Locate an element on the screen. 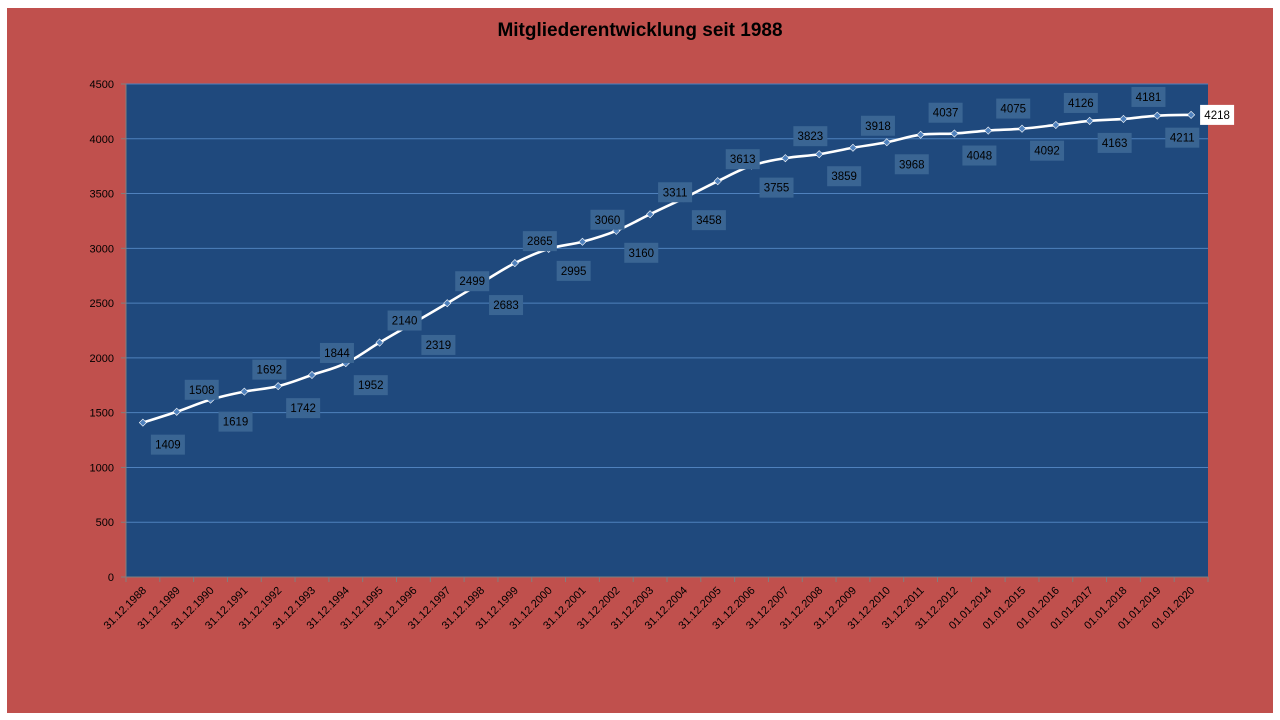 This screenshot has width=1280, height=720. data-label: 3859 is located at coordinates (844, 177).